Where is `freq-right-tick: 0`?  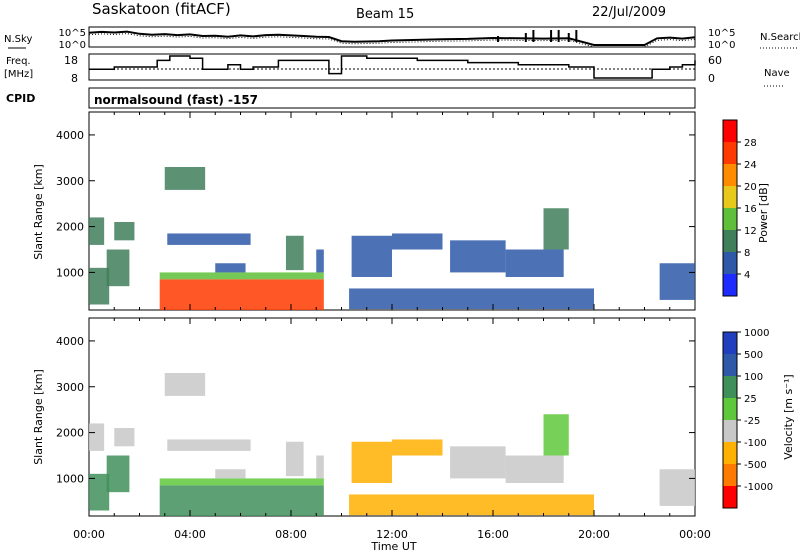
freq-right-tick: 0 is located at coordinates (711, 78).